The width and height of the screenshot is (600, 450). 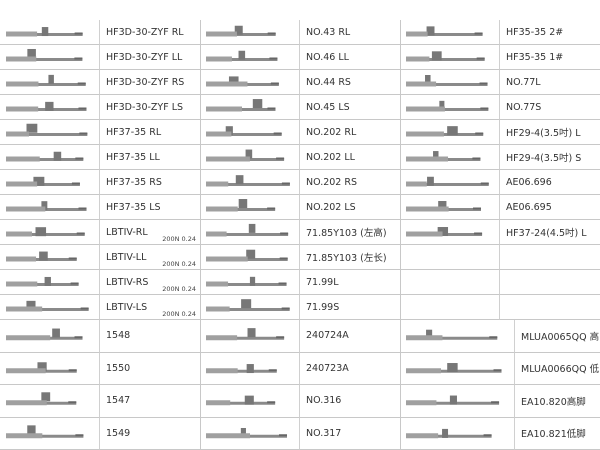 What do you see at coordinates (346, 258) in the screenshot?
I see `part-name: 71.85Y103 (左长)` at bounding box center [346, 258].